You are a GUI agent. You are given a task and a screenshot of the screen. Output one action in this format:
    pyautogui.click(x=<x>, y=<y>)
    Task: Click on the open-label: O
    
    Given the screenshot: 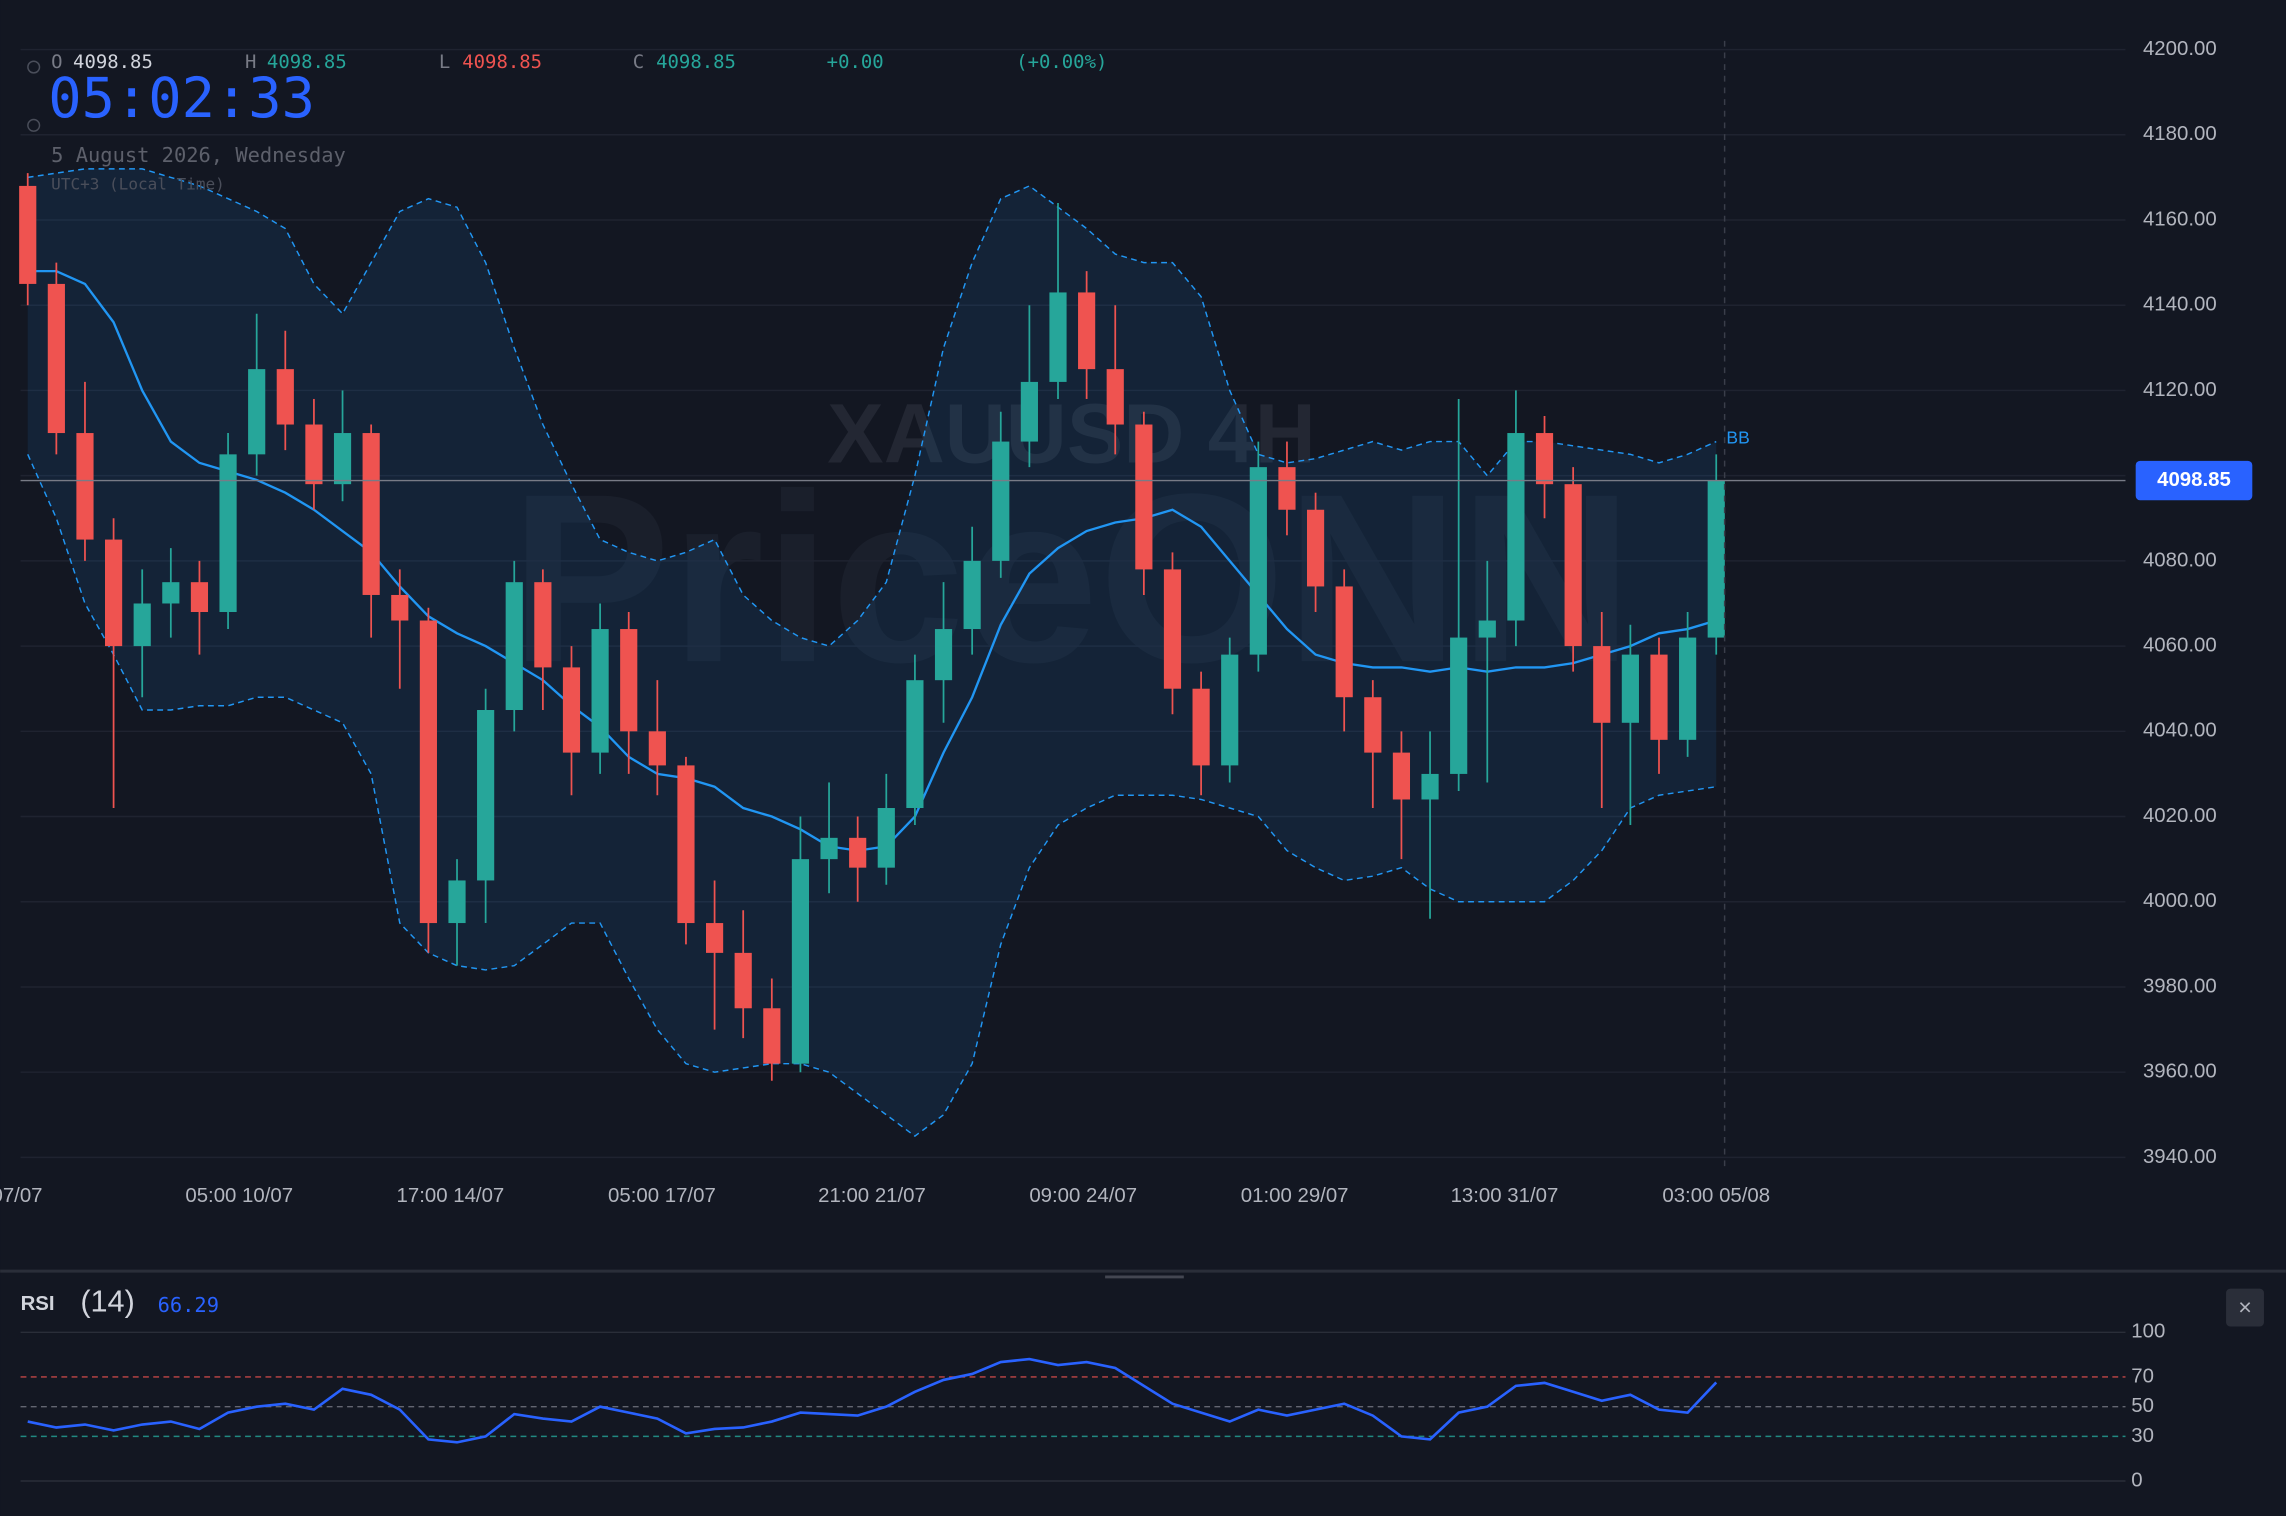 What is the action you would take?
    pyautogui.click(x=56, y=62)
    